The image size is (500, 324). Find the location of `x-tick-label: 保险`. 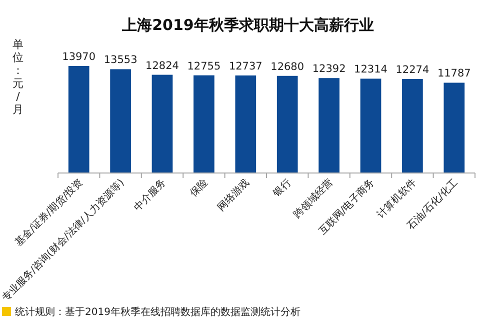

x-tick-label: 保险 is located at coordinates (198, 188).